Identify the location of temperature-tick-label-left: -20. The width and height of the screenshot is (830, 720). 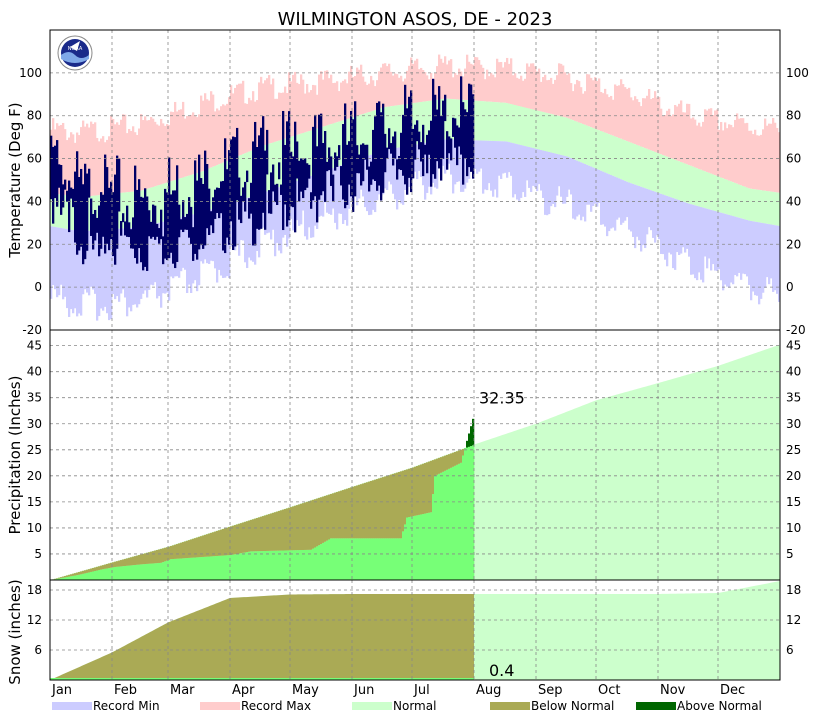
(32, 330).